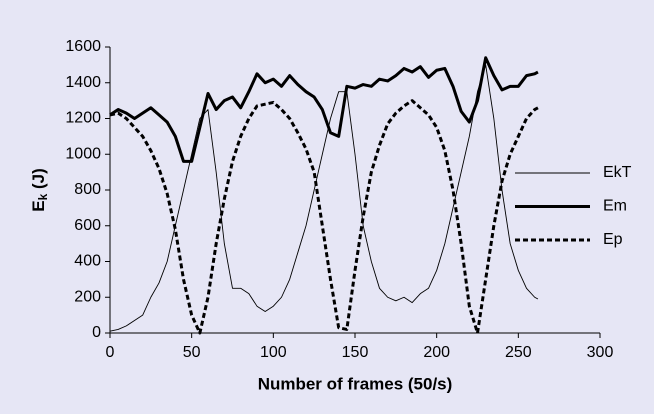  I want to click on x-axis-title: Number of frames (50/s), so click(355, 383).